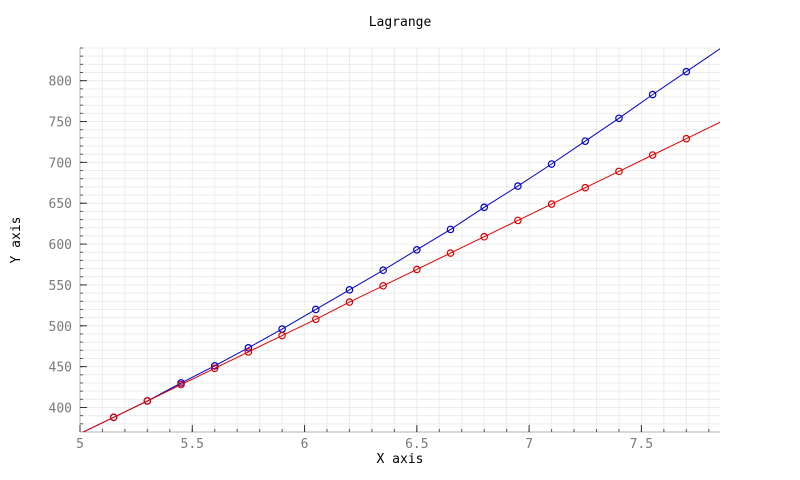 The image size is (800, 480). What do you see at coordinates (16, 240) in the screenshot?
I see `y-axis-label: Y axis` at bounding box center [16, 240].